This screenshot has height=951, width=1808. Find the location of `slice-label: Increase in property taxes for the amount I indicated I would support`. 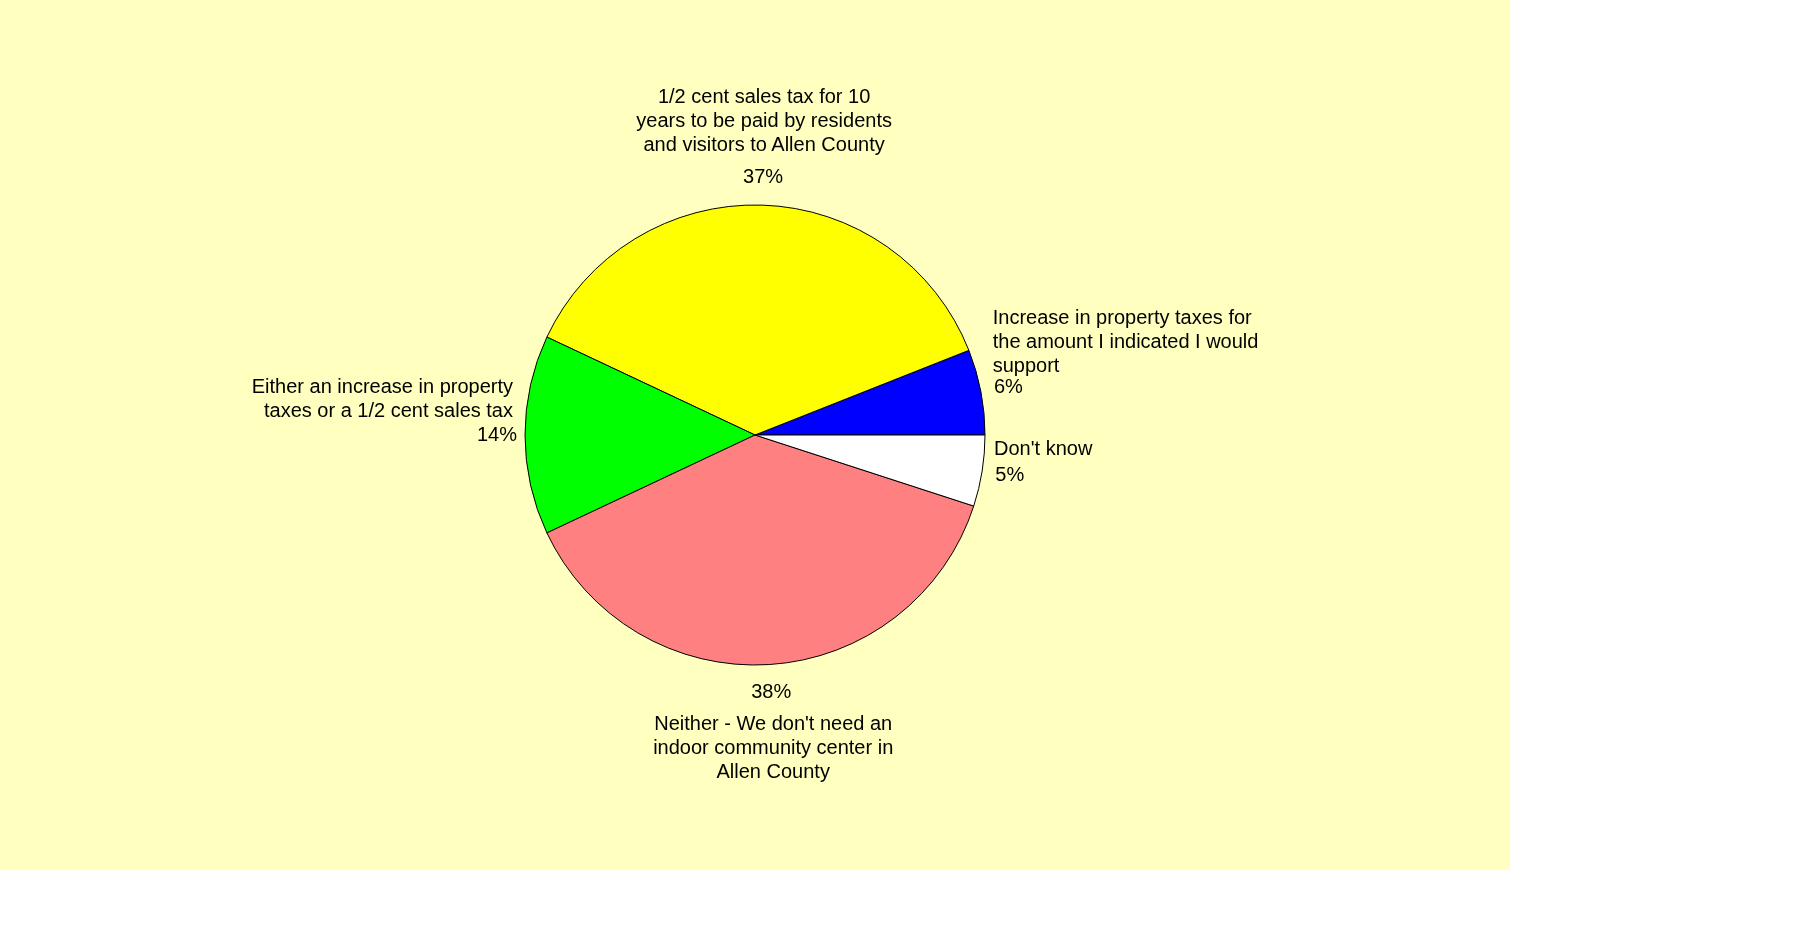

slice-label: Increase in property taxes for the amount I indicated I would support is located at coordinates (1125, 340).